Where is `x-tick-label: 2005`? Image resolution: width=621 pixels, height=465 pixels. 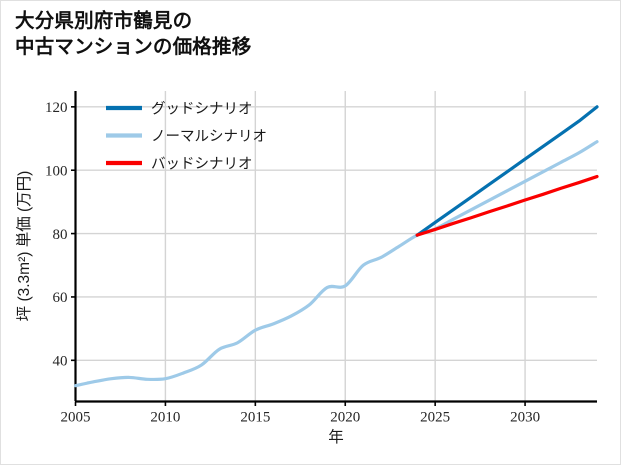
x-tick-label: 2005 is located at coordinates (76, 418).